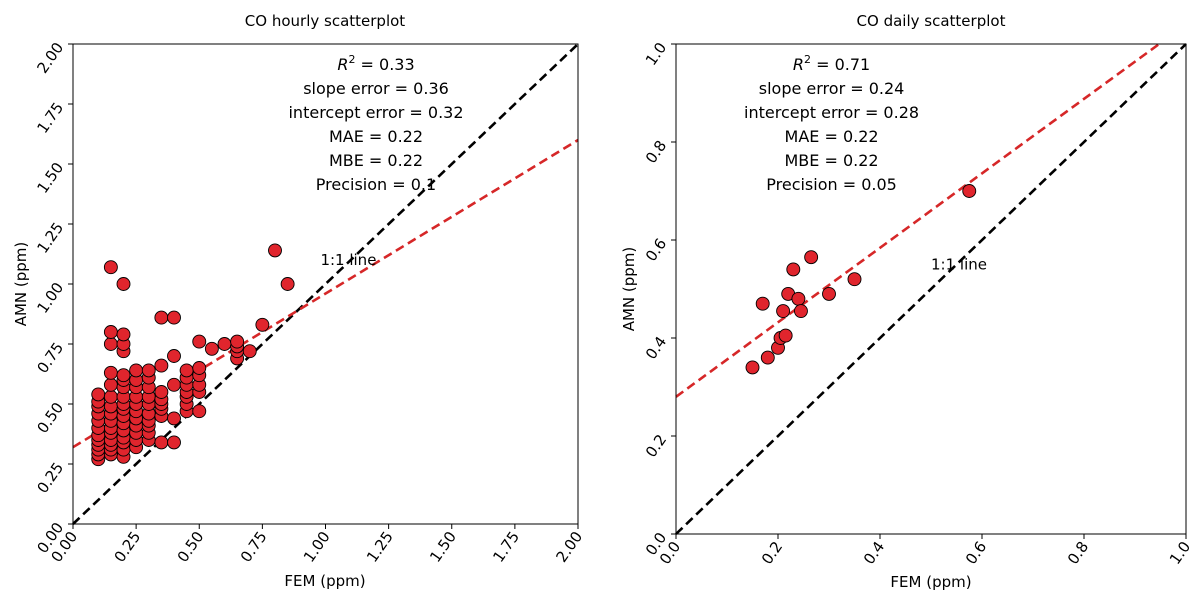 The image size is (1201, 592). I want to click on x-tick-label: 1.75, so click(506, 547).